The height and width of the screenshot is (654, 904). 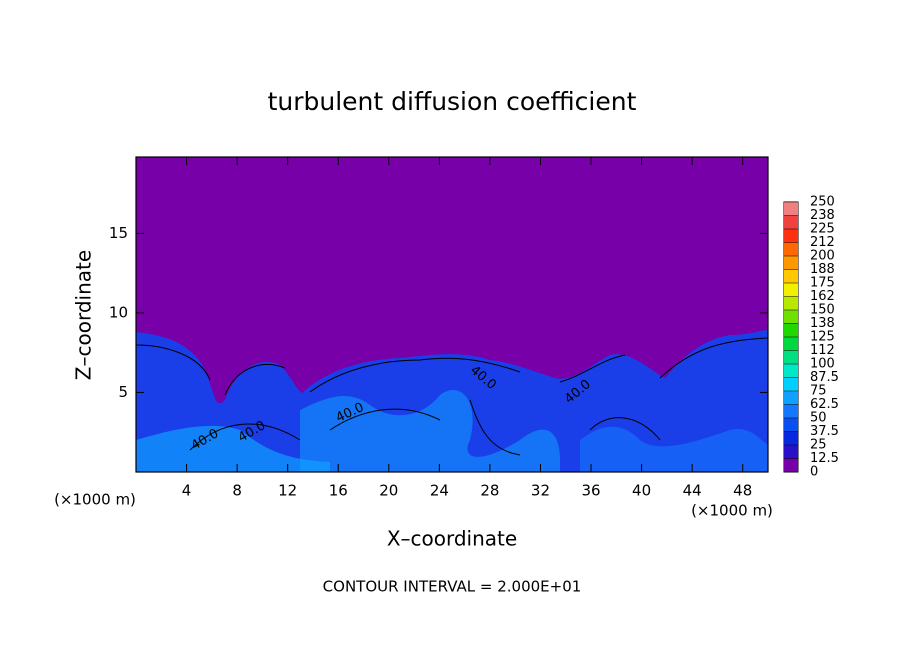 What do you see at coordinates (818, 445) in the screenshot?
I see `colorbar-label: 25` at bounding box center [818, 445].